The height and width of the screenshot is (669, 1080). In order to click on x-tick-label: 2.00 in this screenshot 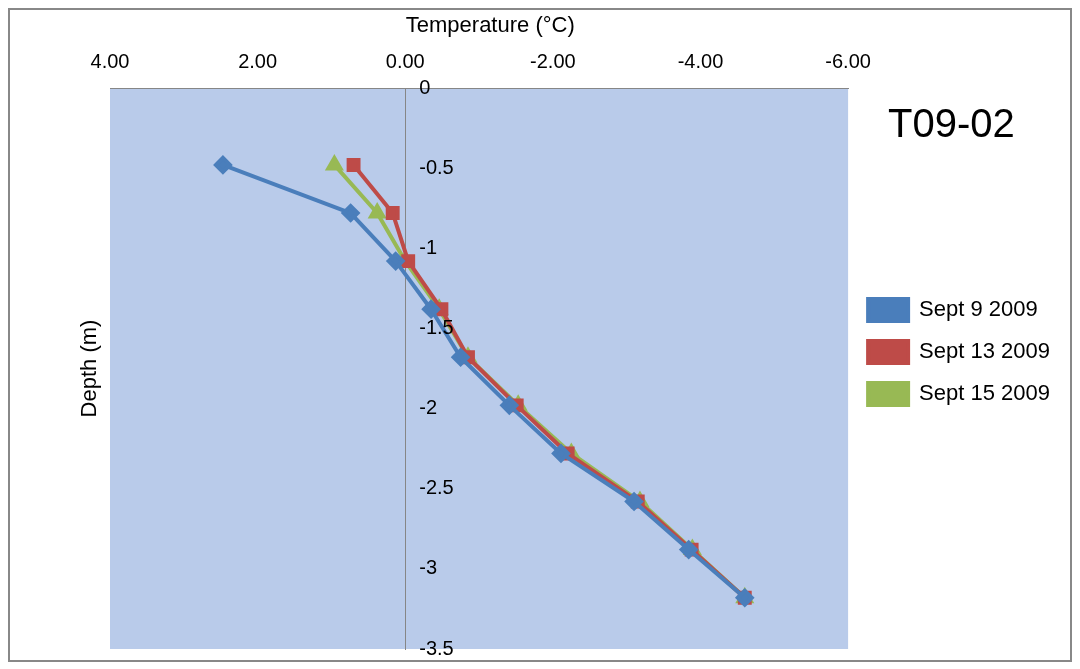, I will do `click(258, 60)`.